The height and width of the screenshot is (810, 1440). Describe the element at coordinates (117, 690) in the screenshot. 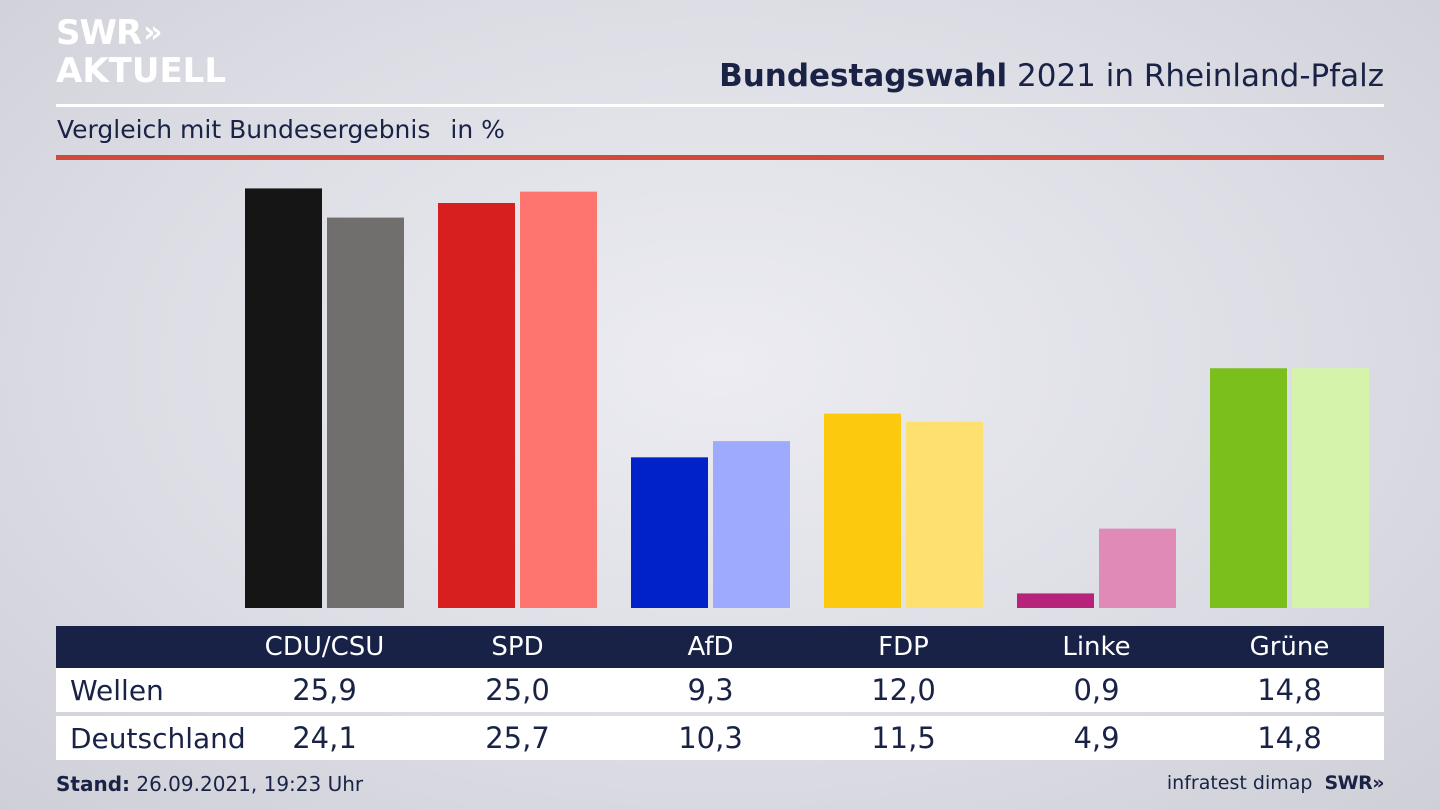

I see `row-label-wellen: Wellen` at that location.